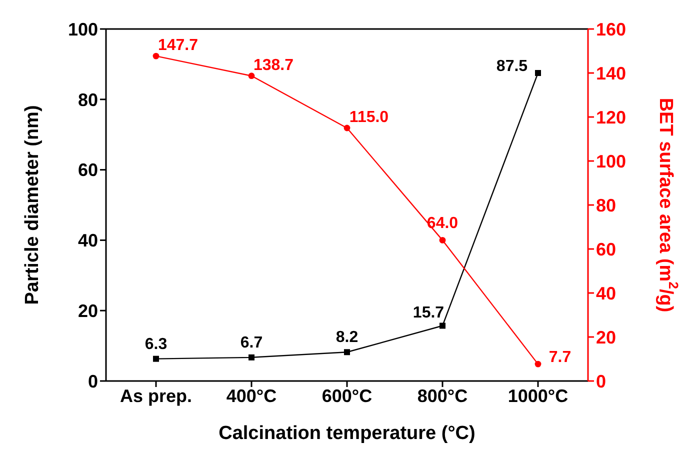 This screenshot has width=695, height=461. Describe the element at coordinates (606, 205) in the screenshot. I see `y2-tick-label: 80` at that location.